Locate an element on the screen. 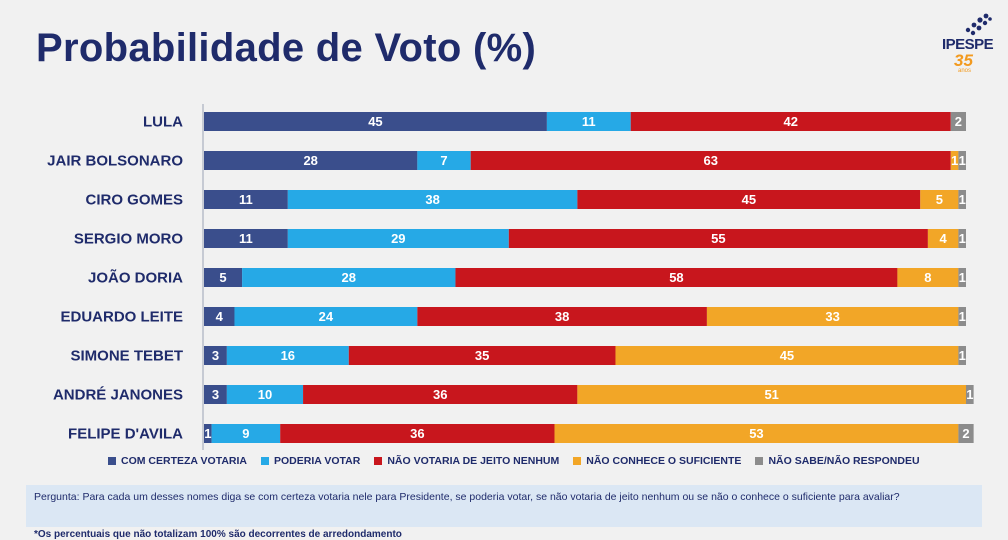 The height and width of the screenshot is (540, 1008). data-label: 7 is located at coordinates (443, 160).